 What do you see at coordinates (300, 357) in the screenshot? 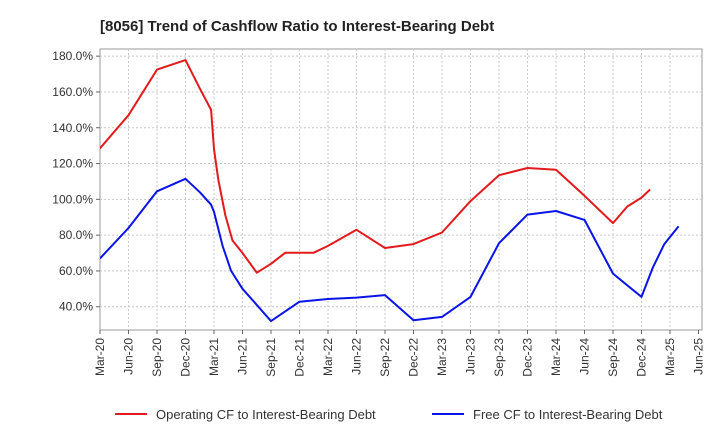
I see `x-tick-label: Dec-21` at bounding box center [300, 357].